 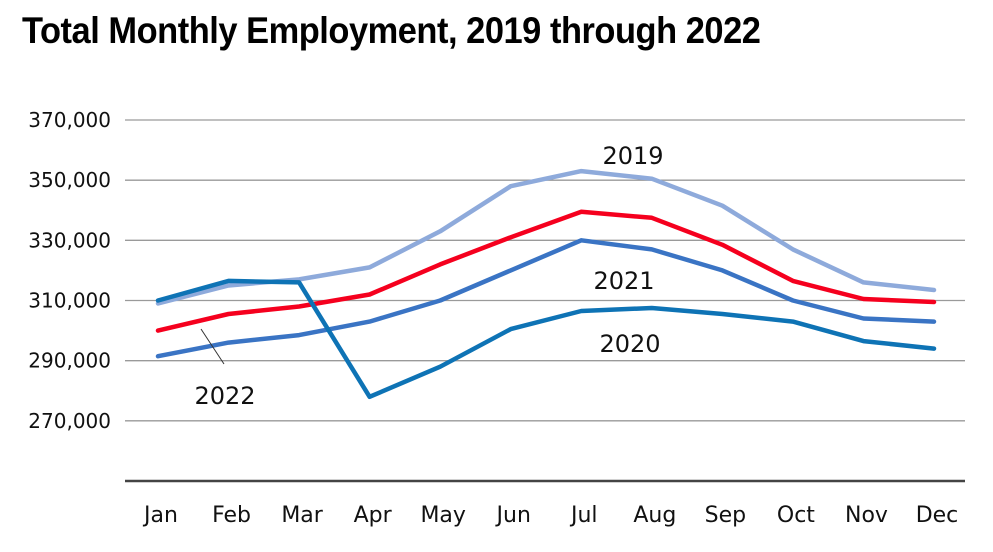 What do you see at coordinates (632, 156) in the screenshot?
I see `series-label-2019: 2019` at bounding box center [632, 156].